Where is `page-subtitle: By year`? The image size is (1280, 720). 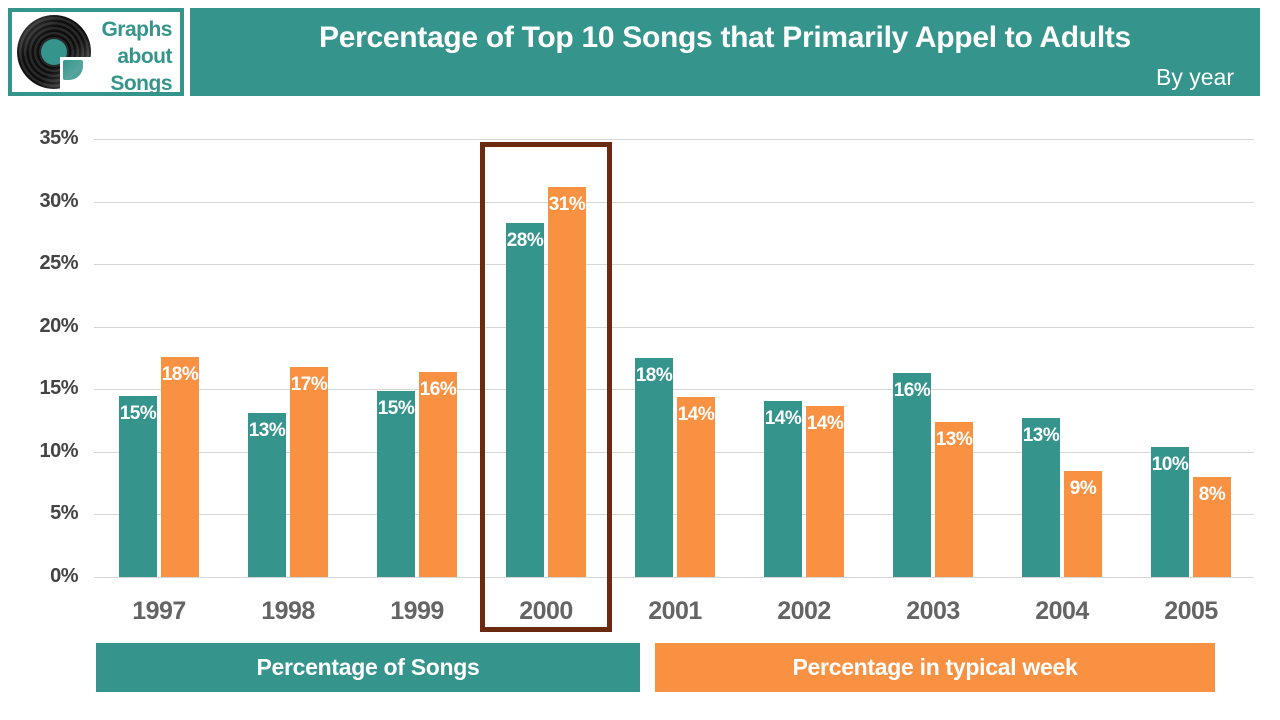 page-subtitle: By year is located at coordinates (1195, 77).